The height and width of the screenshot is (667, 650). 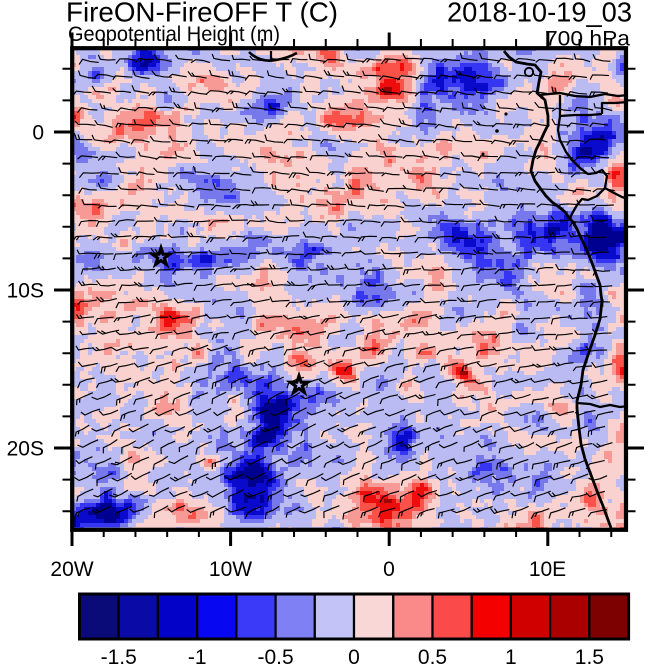 What do you see at coordinates (276, 656) in the screenshot?
I see `svg-text: -0.5` at bounding box center [276, 656].